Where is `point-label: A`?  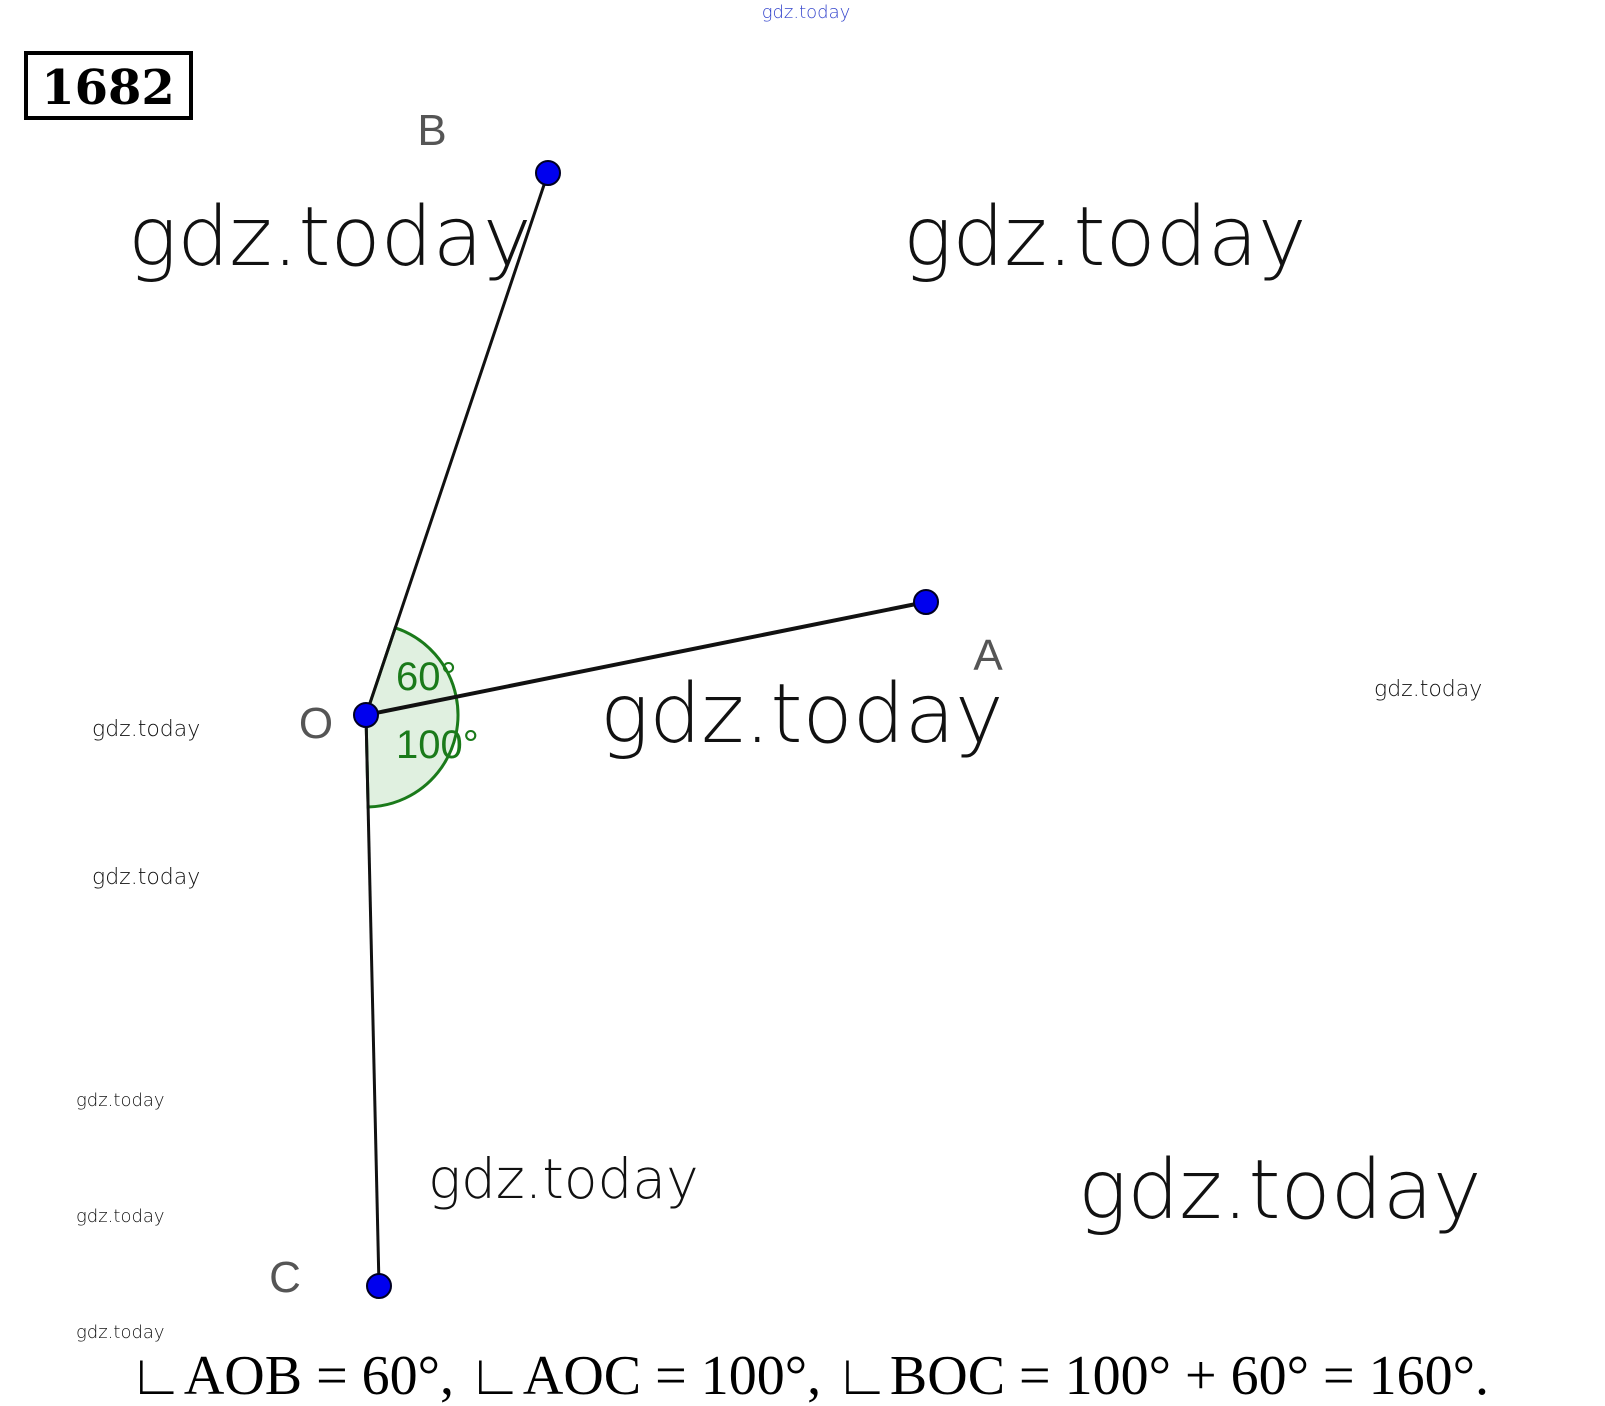
point-label: A is located at coordinates (988, 655).